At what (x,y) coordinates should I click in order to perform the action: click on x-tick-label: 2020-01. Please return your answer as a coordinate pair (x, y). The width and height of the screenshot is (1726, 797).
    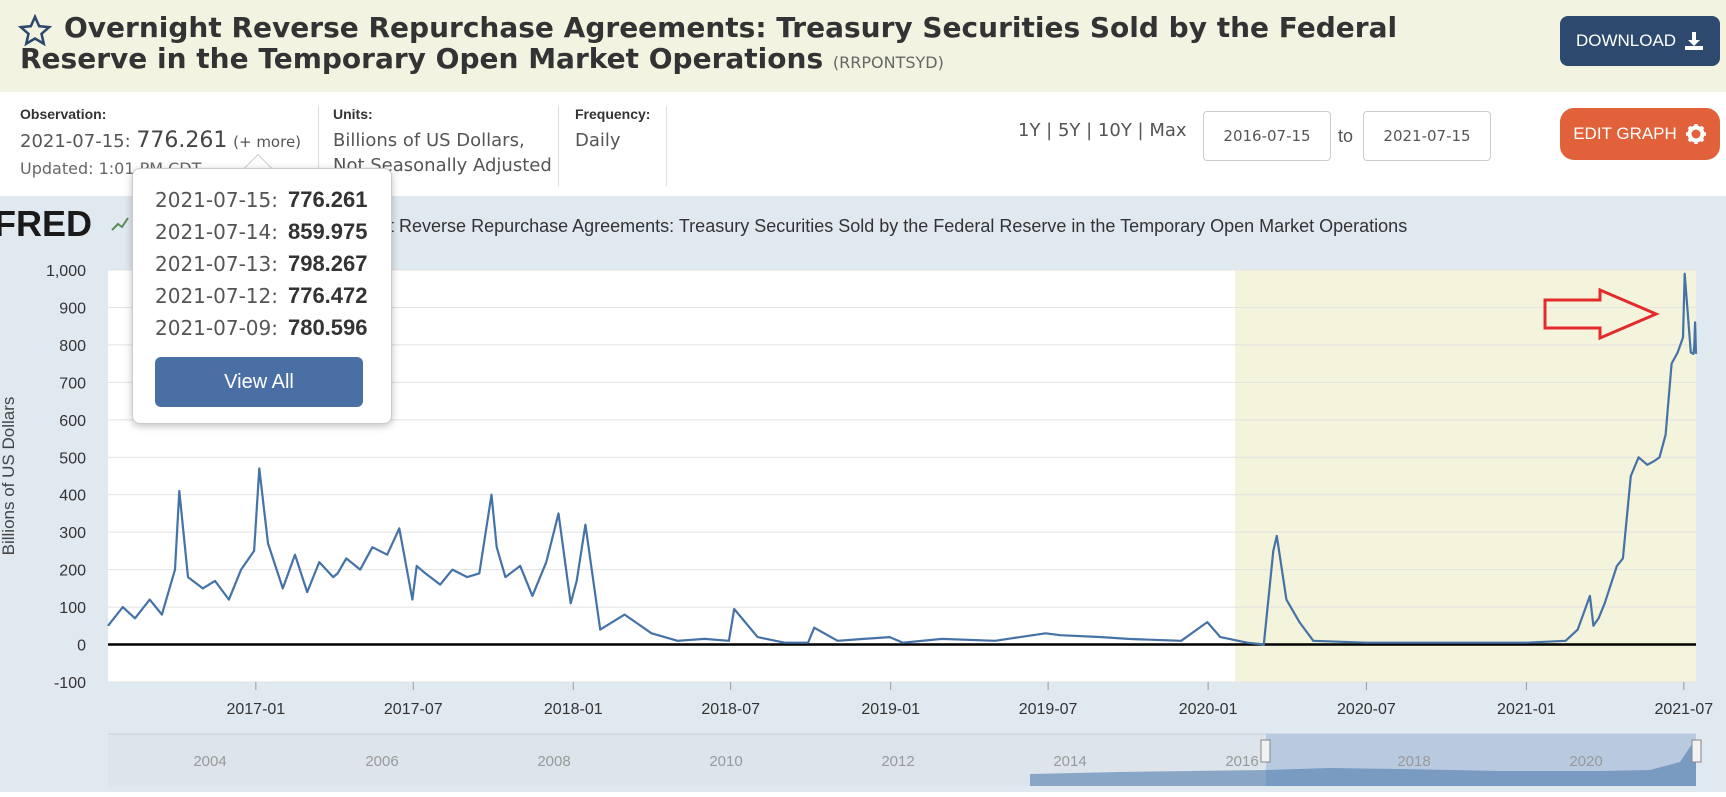
    Looking at the image, I should click on (1208, 709).